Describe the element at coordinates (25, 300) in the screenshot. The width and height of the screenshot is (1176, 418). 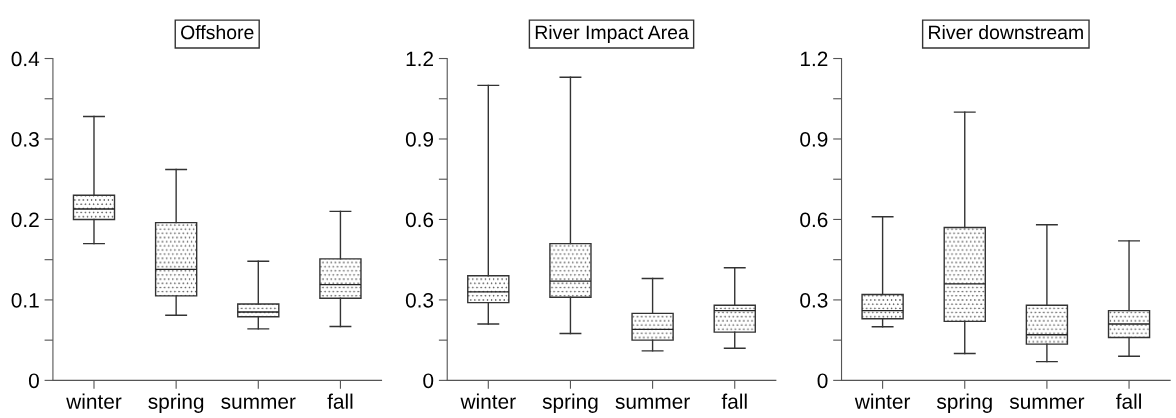
I see `y-tick-label: 0.1` at that location.